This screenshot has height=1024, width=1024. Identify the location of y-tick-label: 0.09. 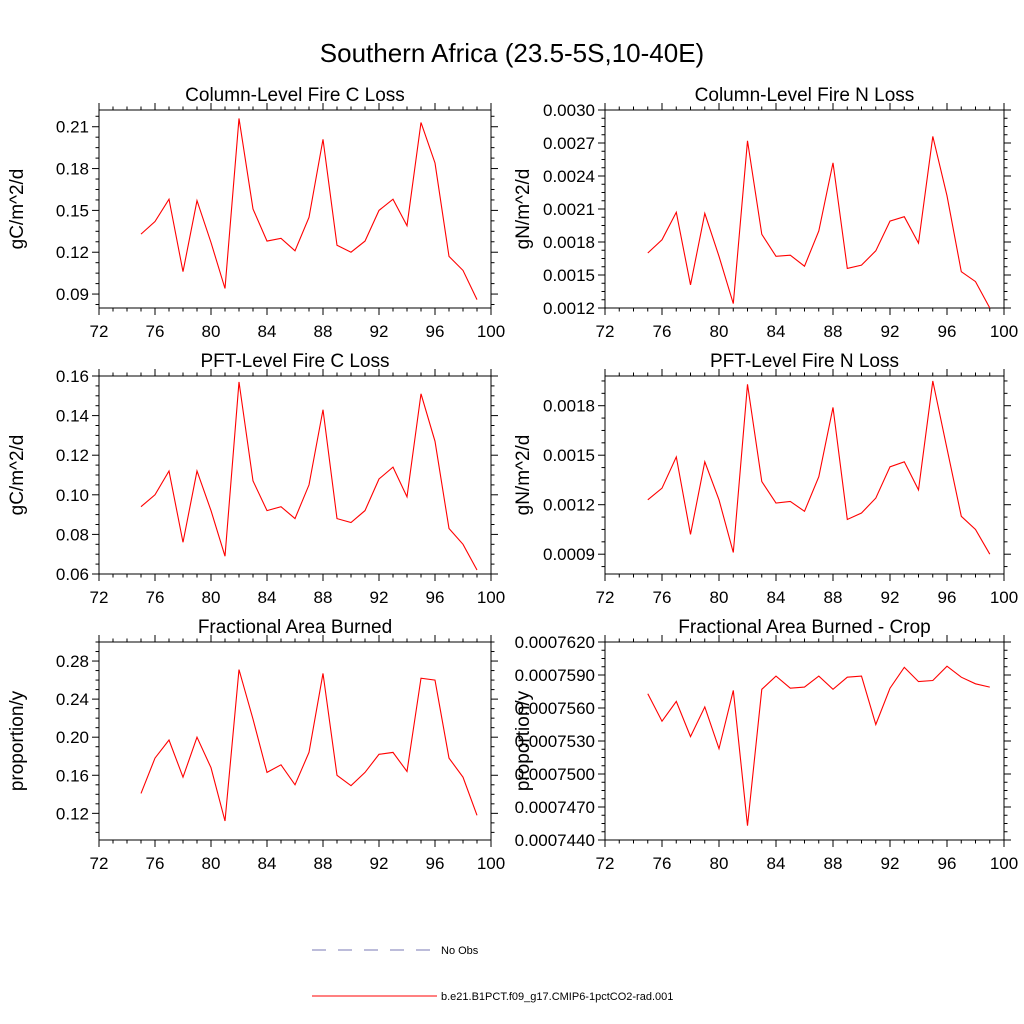
(72, 294).